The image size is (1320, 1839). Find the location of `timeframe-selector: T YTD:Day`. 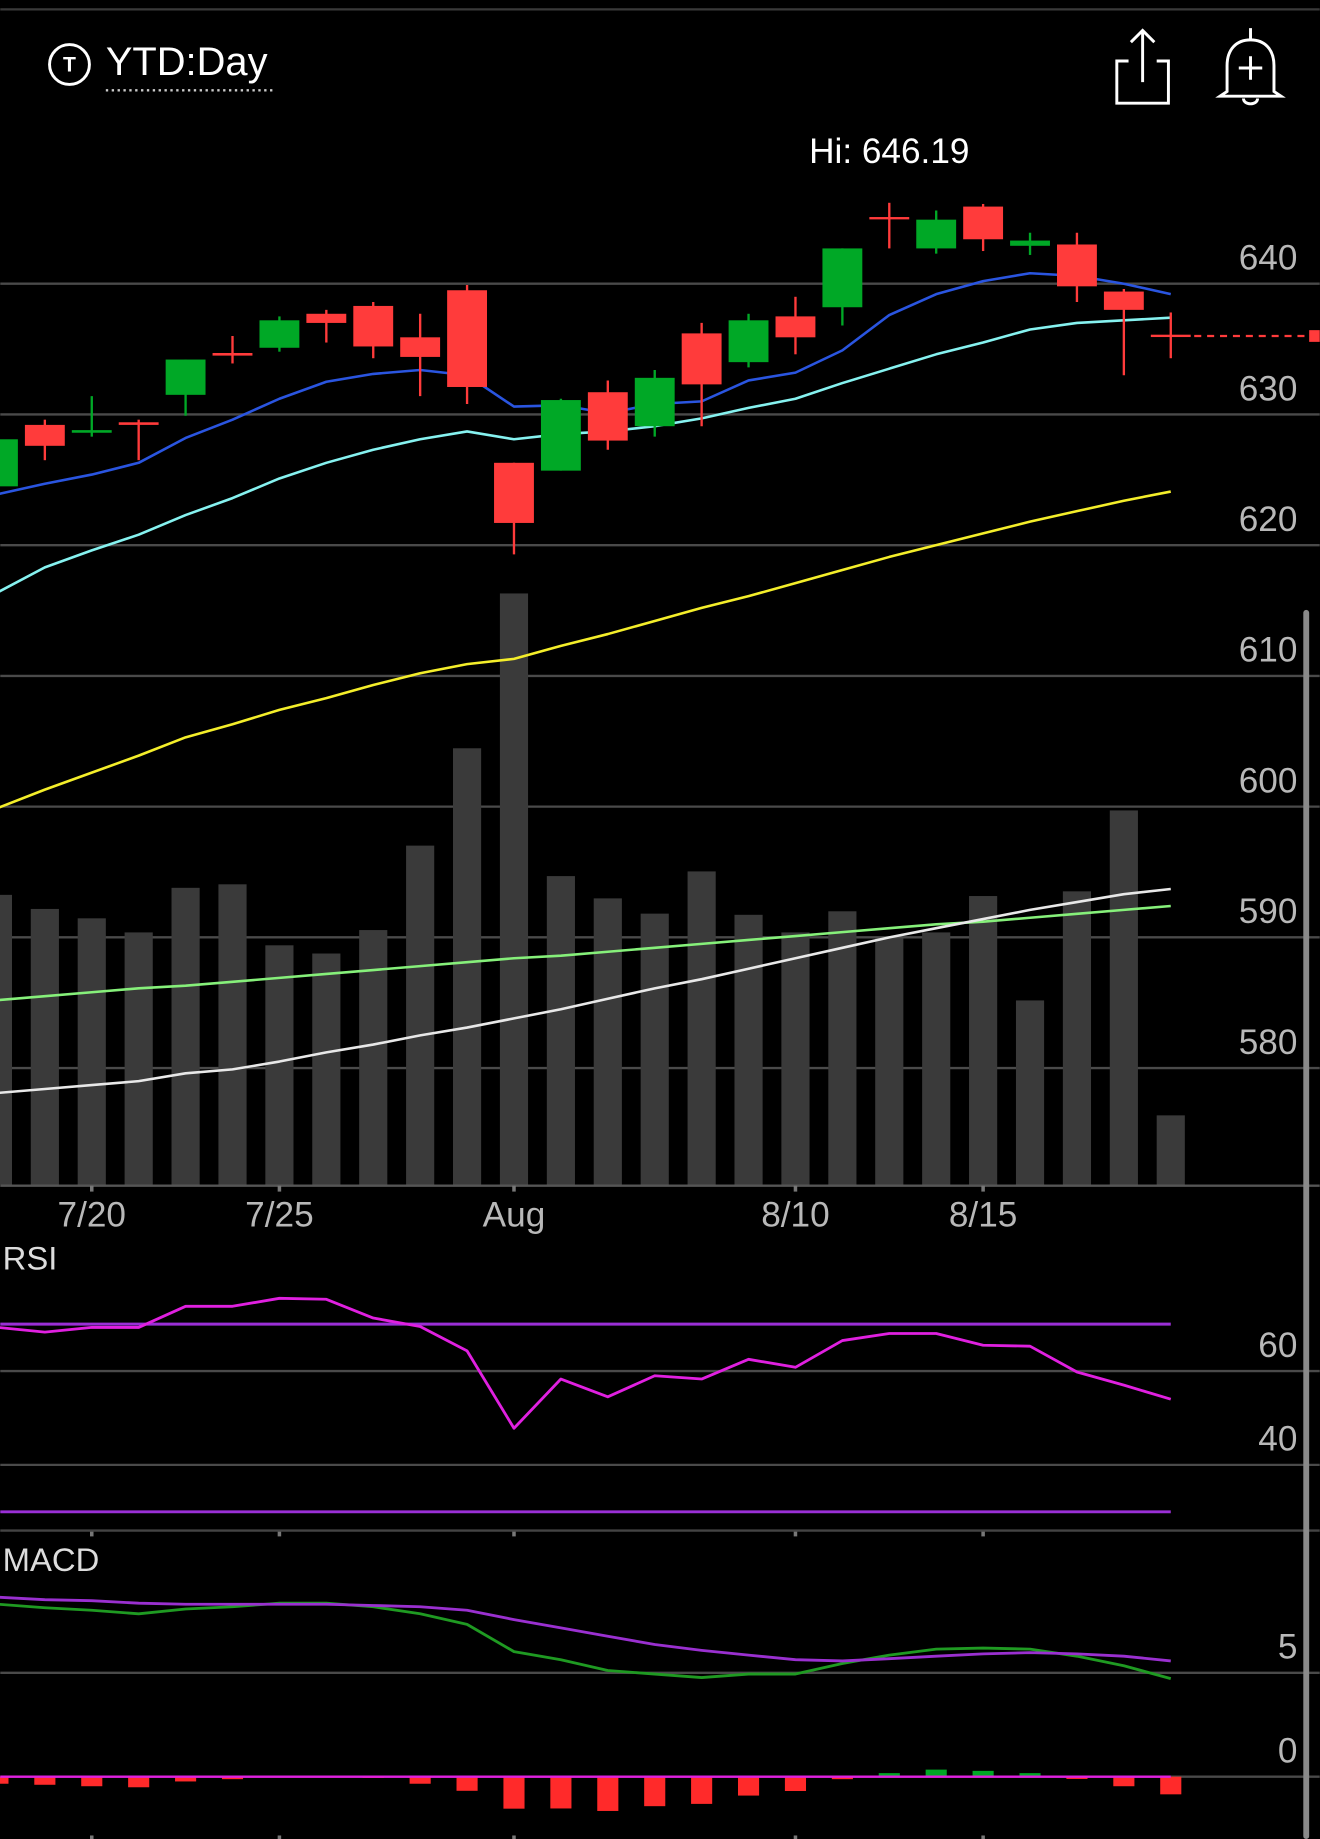

timeframe-selector: T YTD:Day is located at coordinates (161, 66).